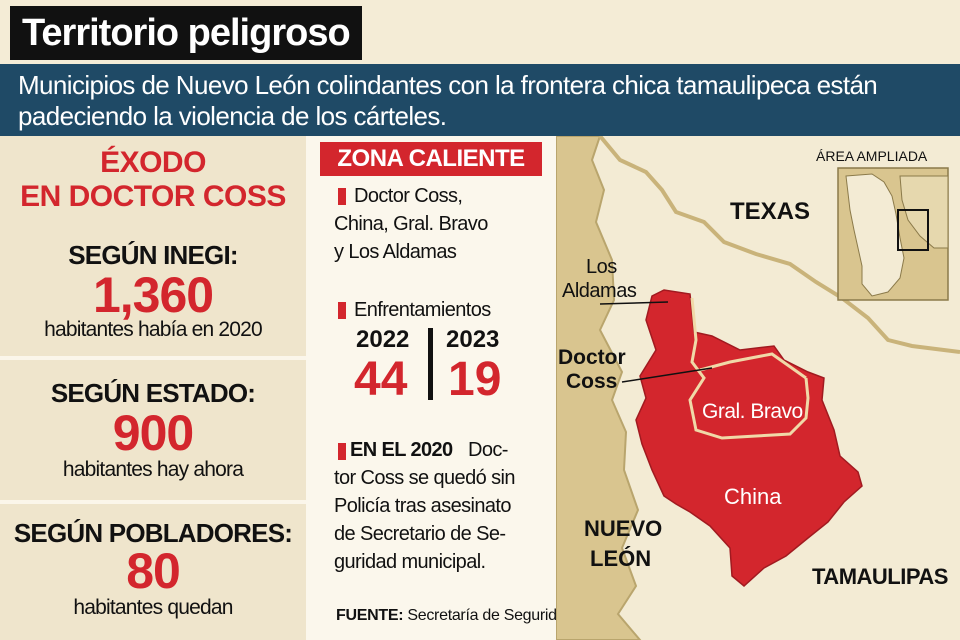  Describe the element at coordinates (401, 450) in the screenshot. I see `note-heading: EN EL 2020` at that location.